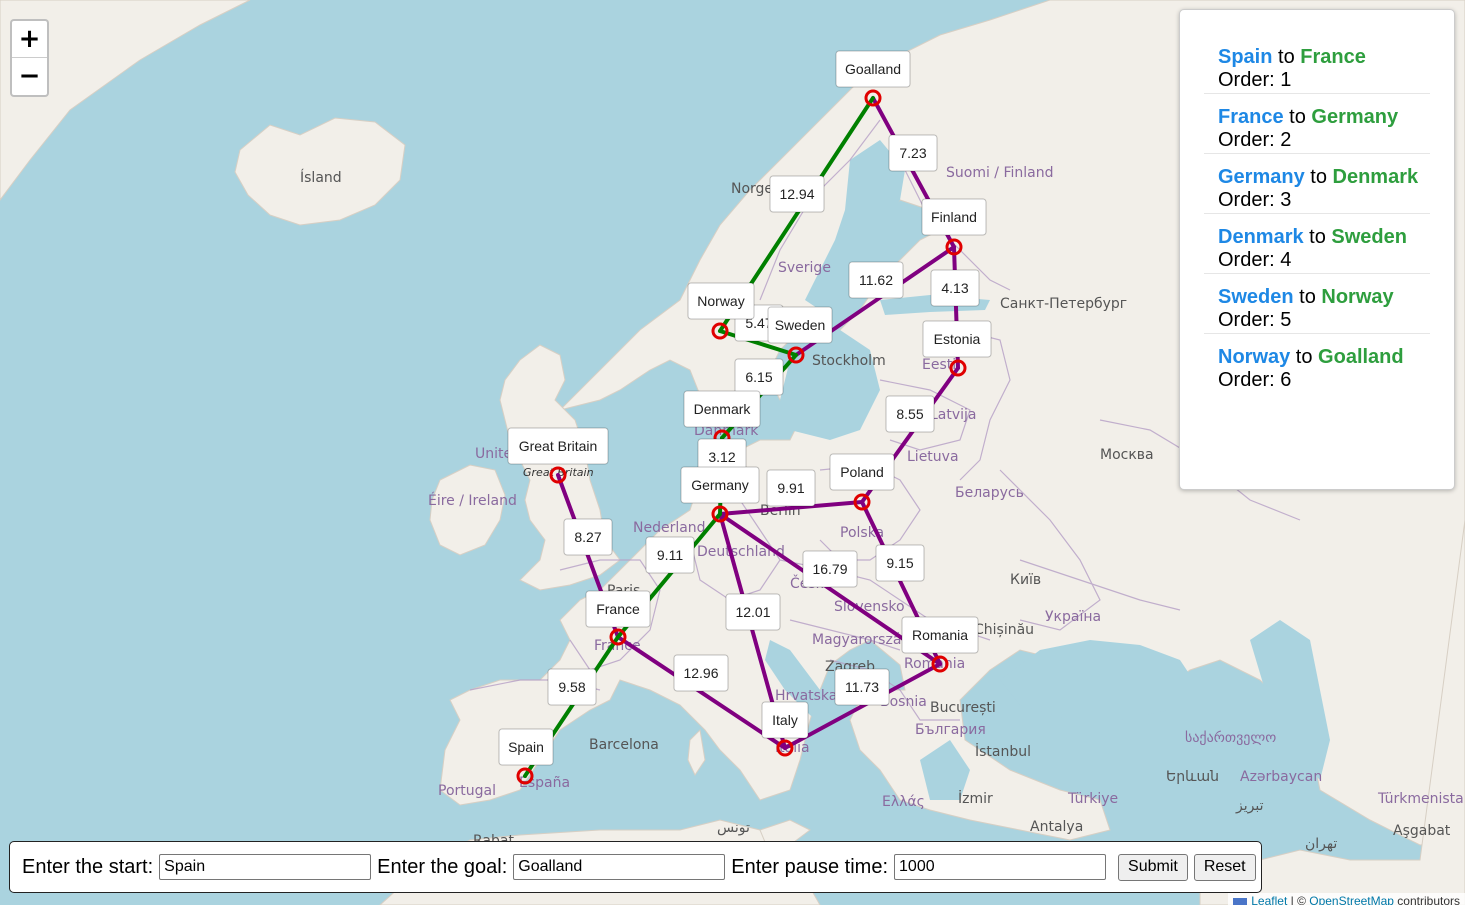 The width and height of the screenshot is (1465, 905). I want to click on leaflet-link: Leaflet, so click(1269, 899).